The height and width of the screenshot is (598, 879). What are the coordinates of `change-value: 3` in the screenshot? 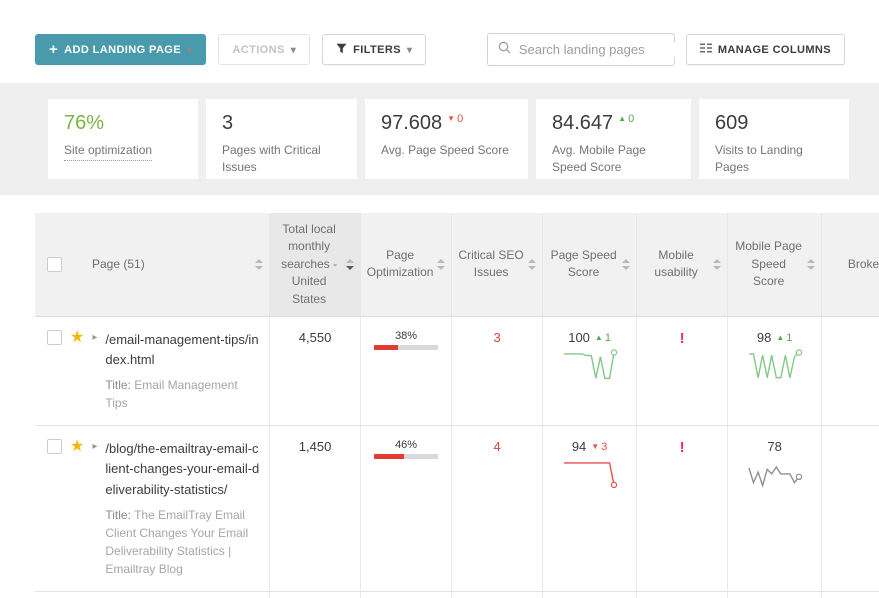 It's located at (604, 447).